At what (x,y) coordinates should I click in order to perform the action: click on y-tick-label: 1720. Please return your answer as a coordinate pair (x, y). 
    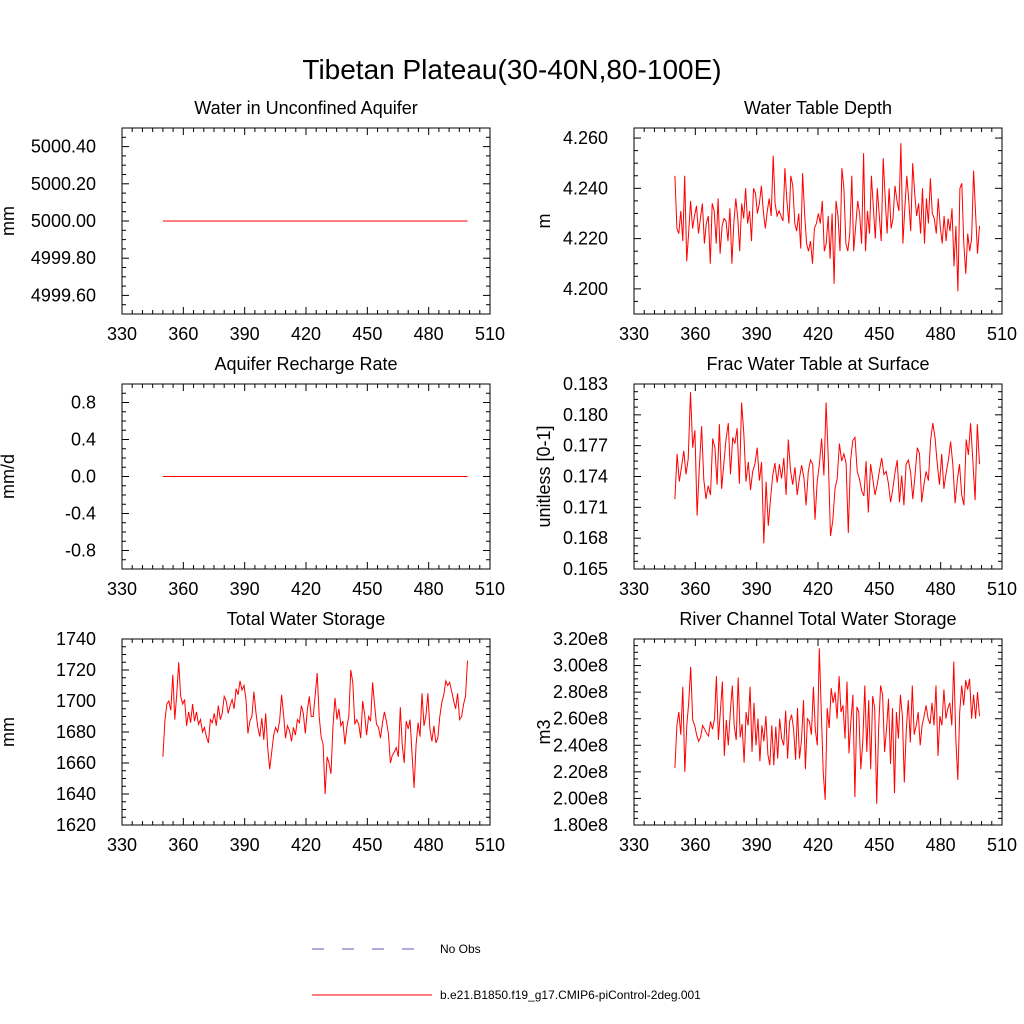
    Looking at the image, I should click on (76, 670).